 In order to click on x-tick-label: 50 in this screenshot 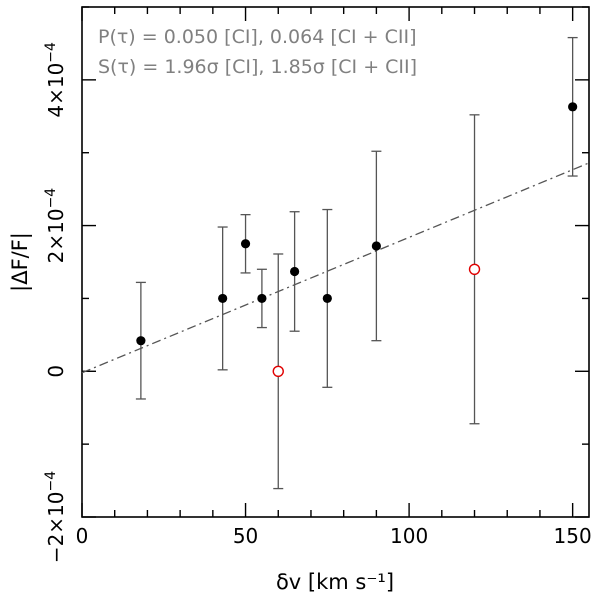, I will do `click(245, 536)`.